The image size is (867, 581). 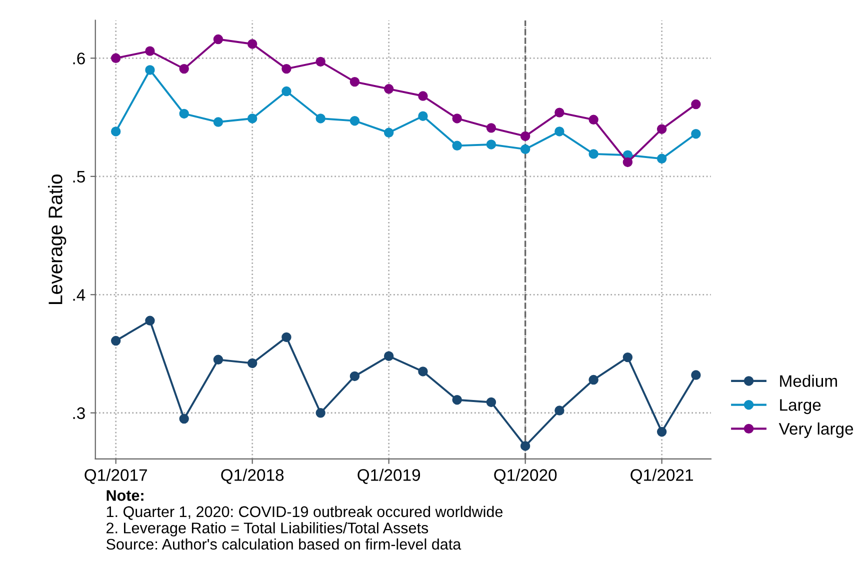 I want to click on y-tick-label: .3, so click(x=79, y=413).